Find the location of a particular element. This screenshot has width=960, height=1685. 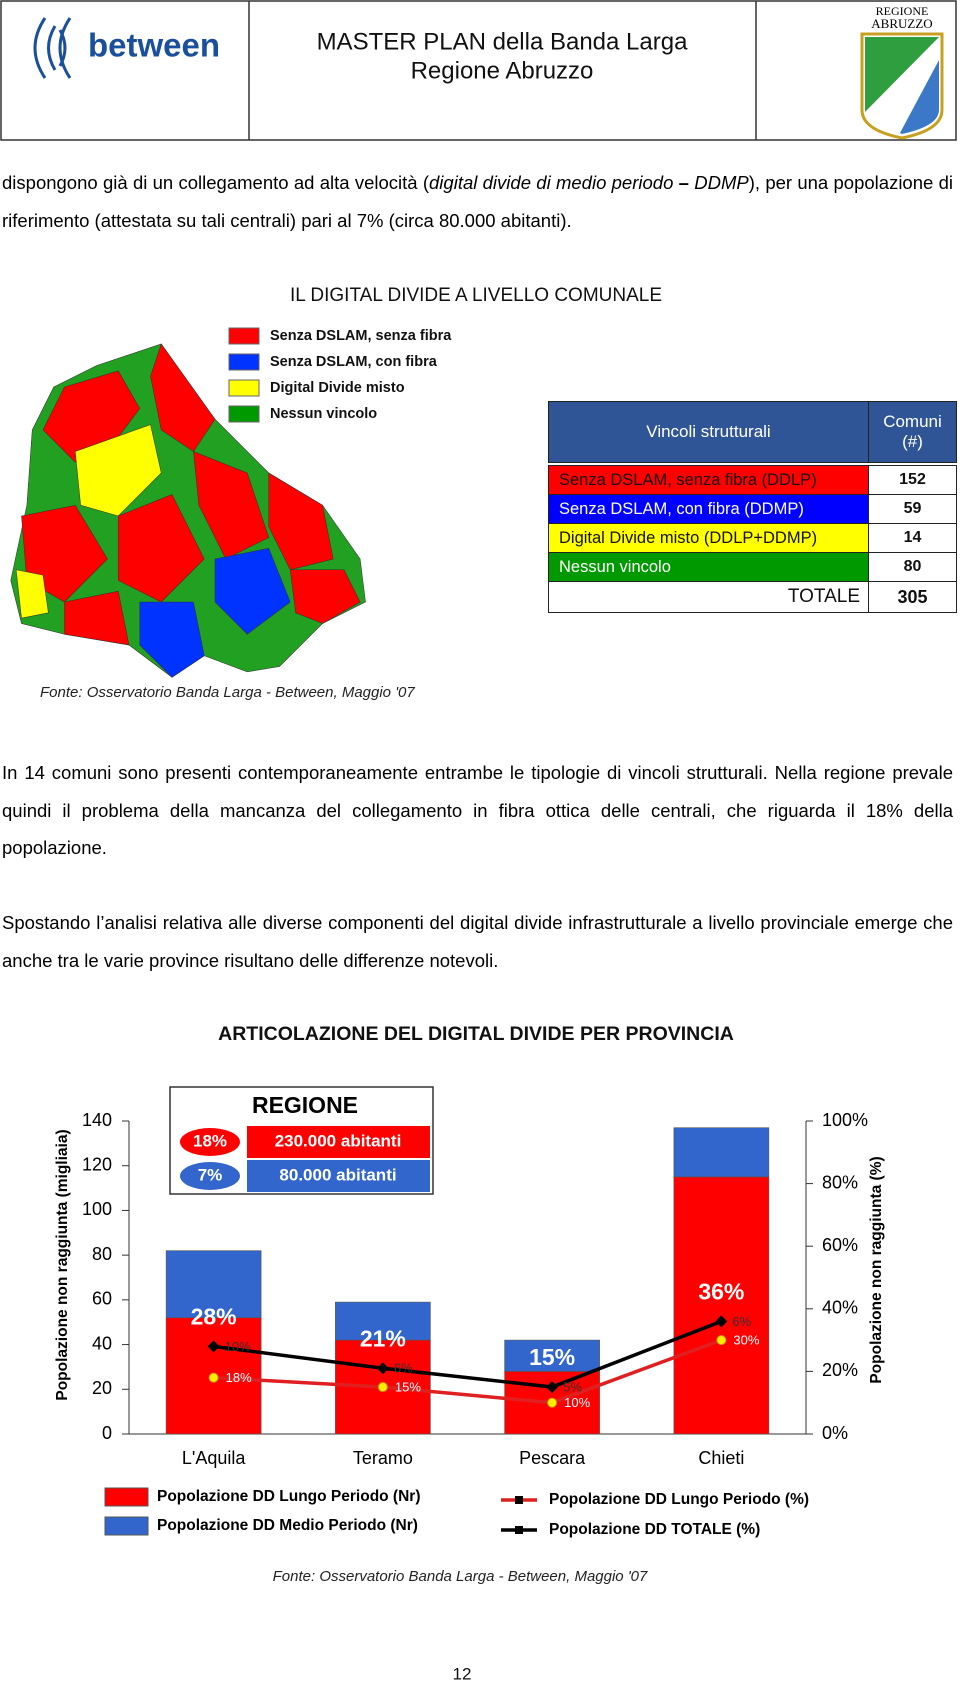

logo-text: between is located at coordinates (154, 45).